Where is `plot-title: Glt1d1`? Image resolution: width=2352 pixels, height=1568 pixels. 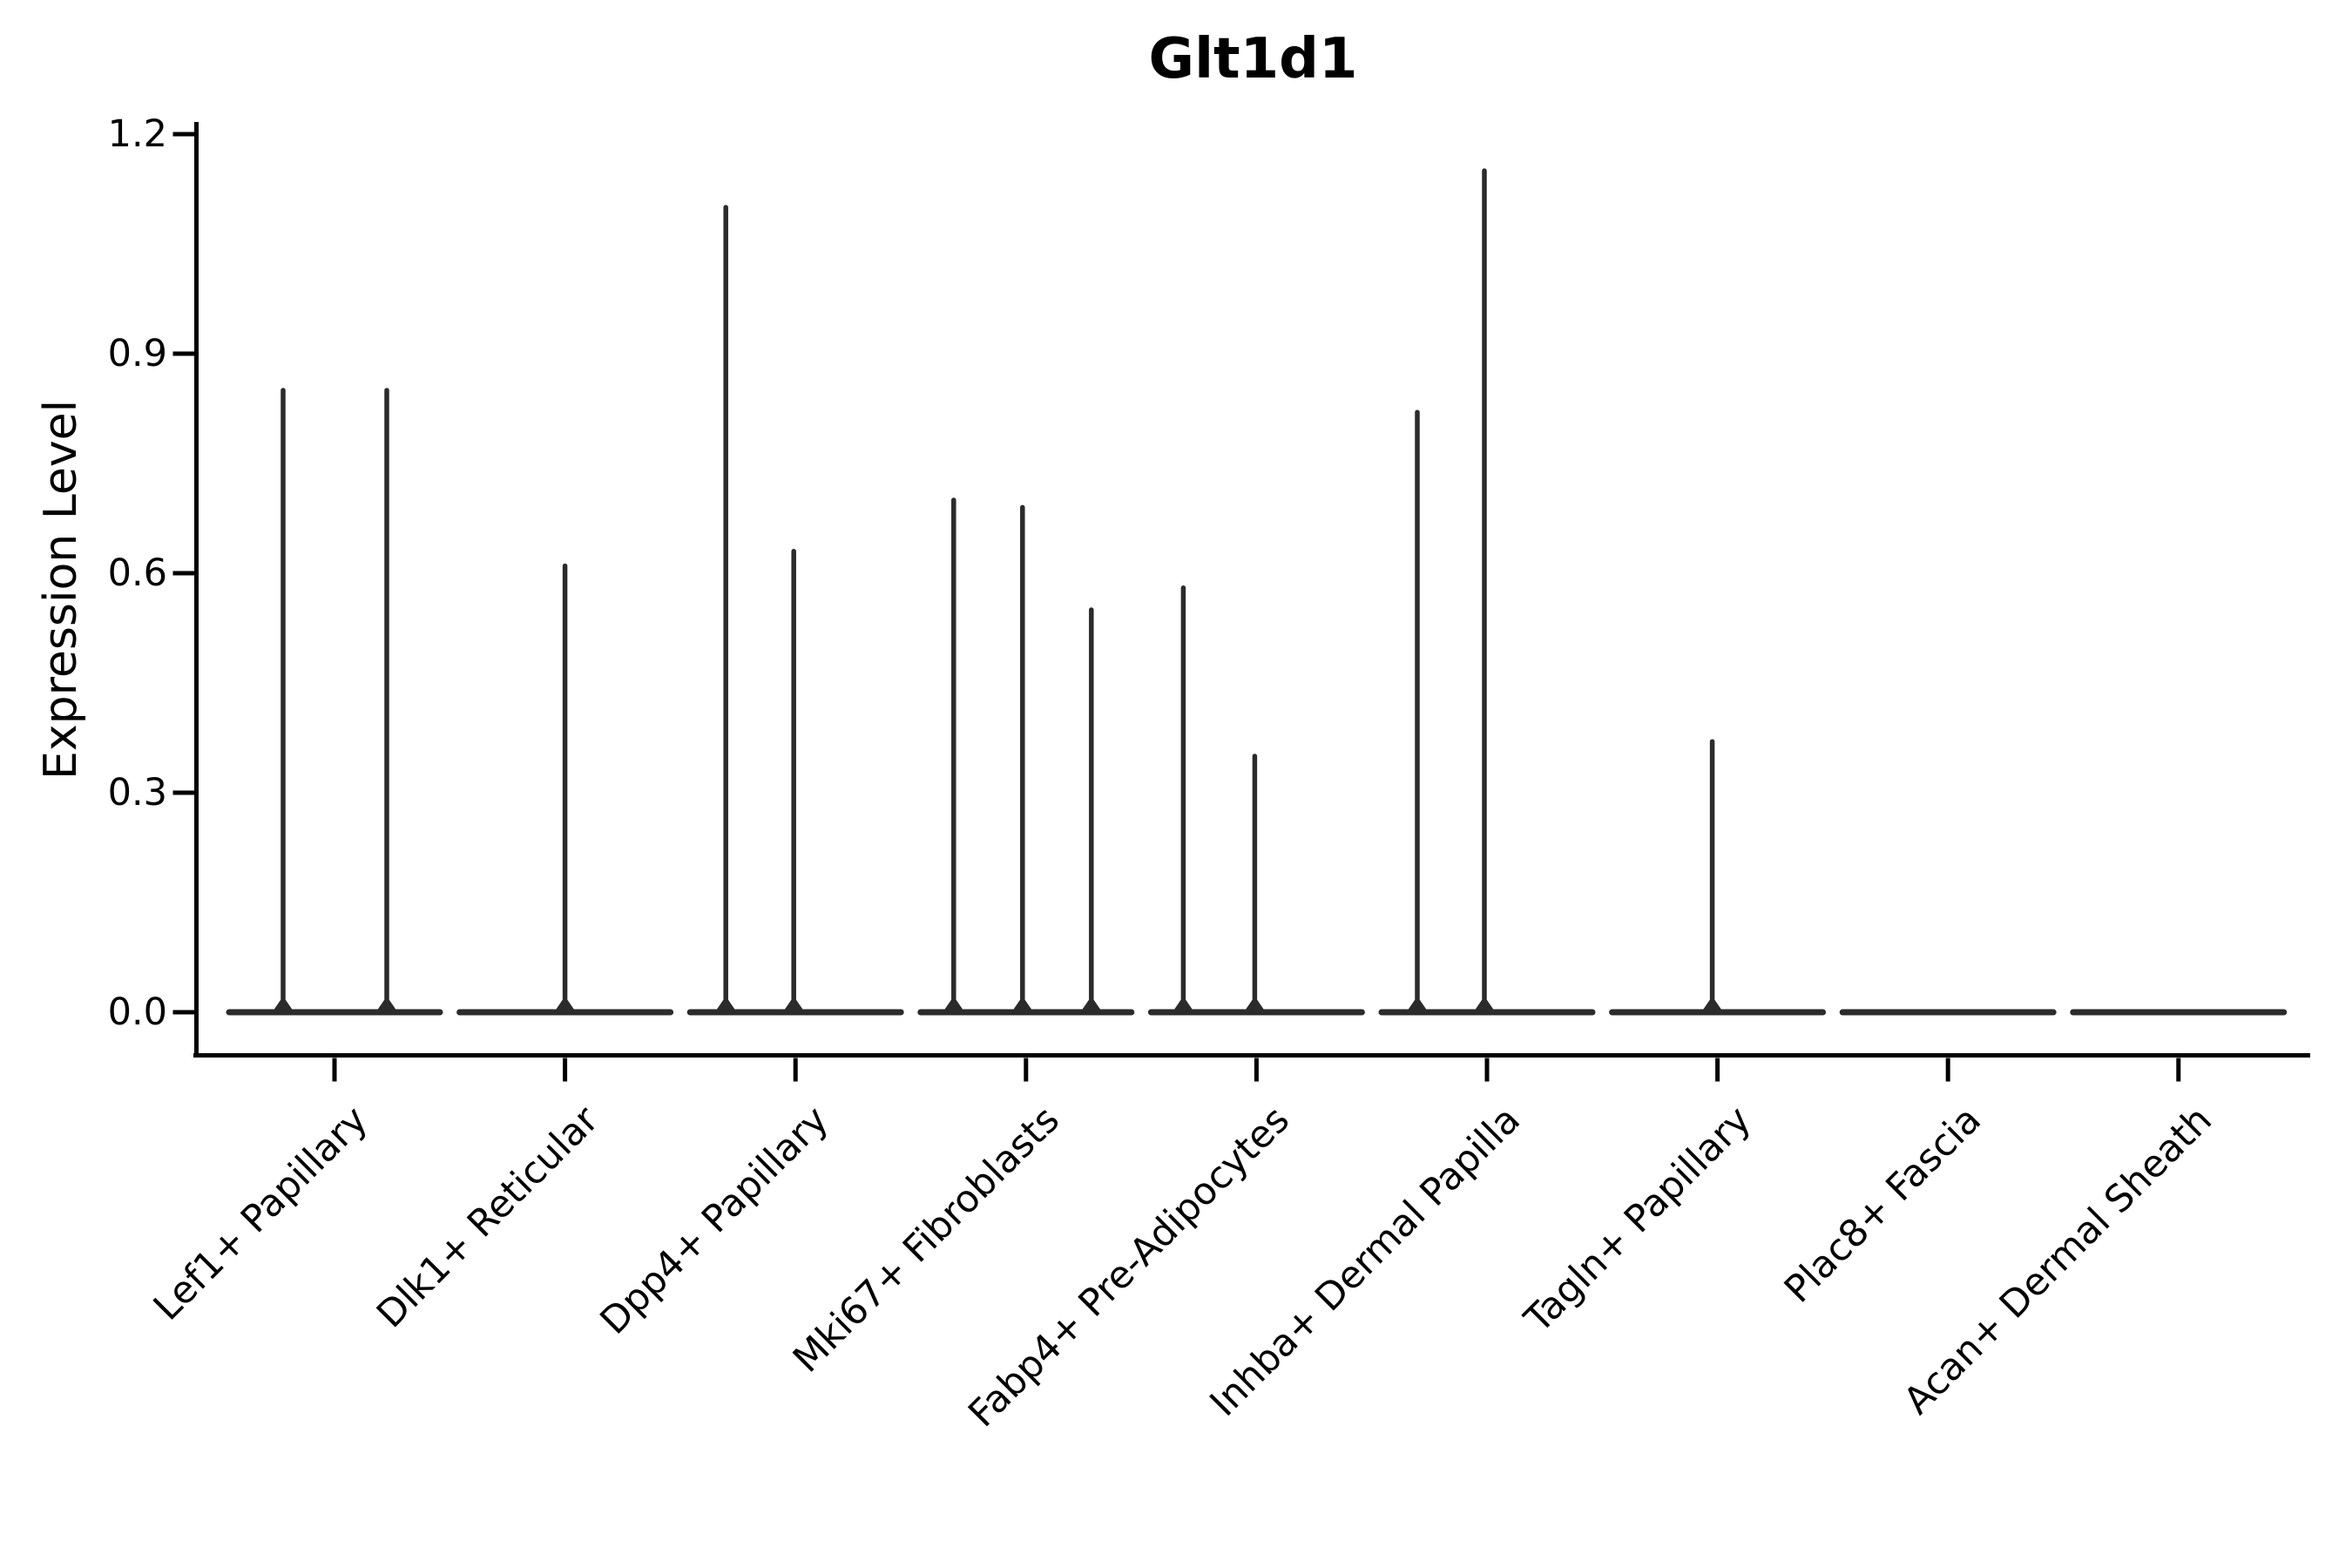
plot-title: Glt1d1 is located at coordinates (1253, 59).